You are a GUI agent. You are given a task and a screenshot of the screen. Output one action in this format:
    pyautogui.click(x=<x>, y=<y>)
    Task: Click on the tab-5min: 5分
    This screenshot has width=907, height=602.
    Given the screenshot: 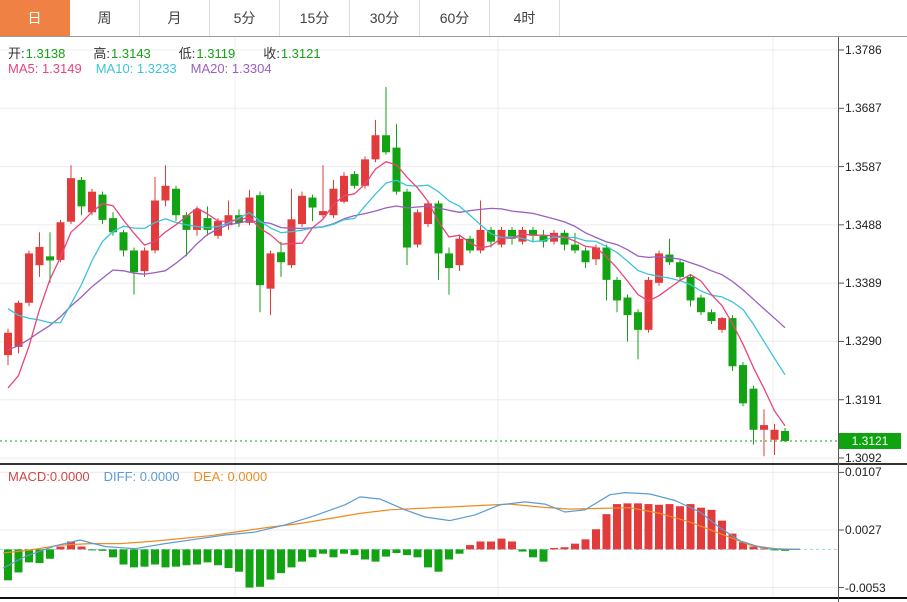 What is the action you would take?
    pyautogui.click(x=245, y=18)
    